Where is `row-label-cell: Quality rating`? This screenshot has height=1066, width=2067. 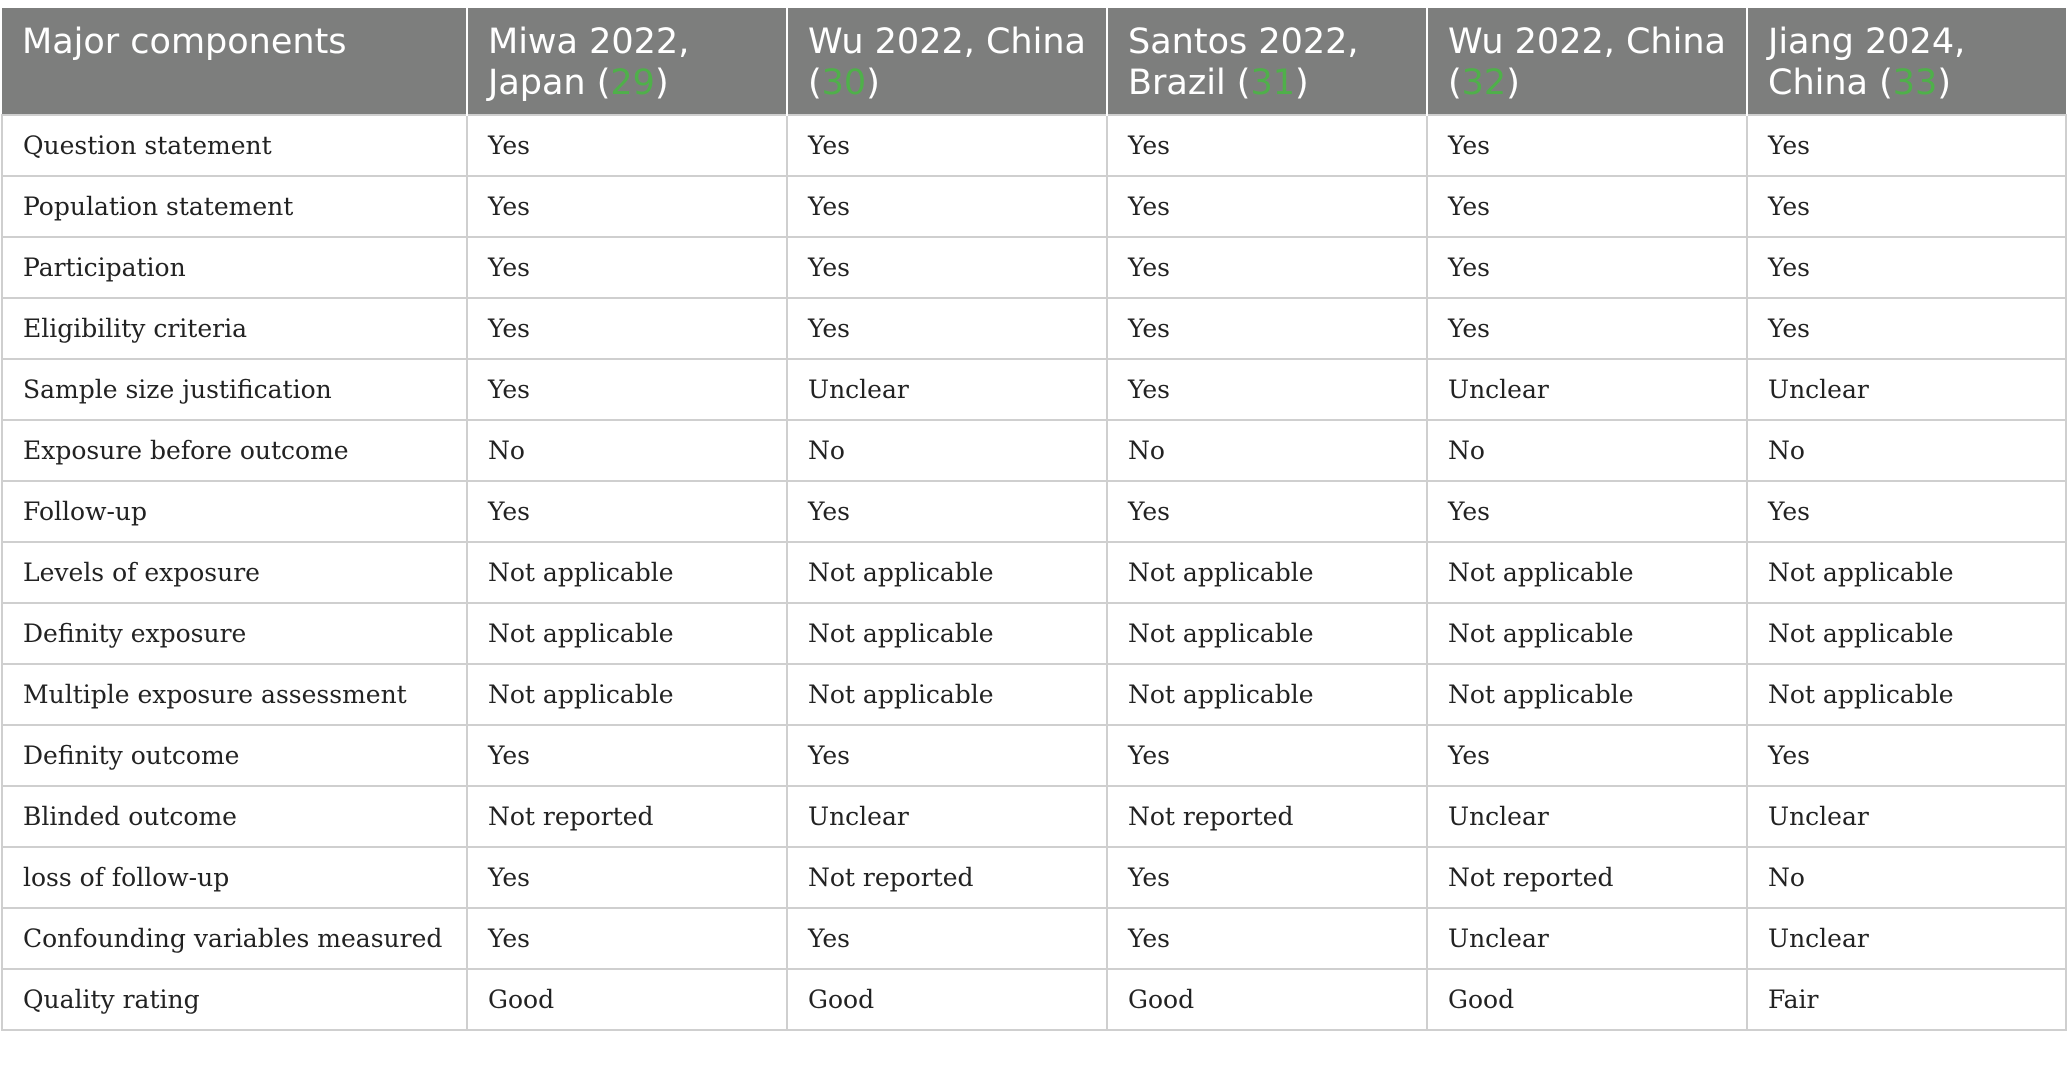 row-label-cell: Quality rating is located at coordinates (234, 999).